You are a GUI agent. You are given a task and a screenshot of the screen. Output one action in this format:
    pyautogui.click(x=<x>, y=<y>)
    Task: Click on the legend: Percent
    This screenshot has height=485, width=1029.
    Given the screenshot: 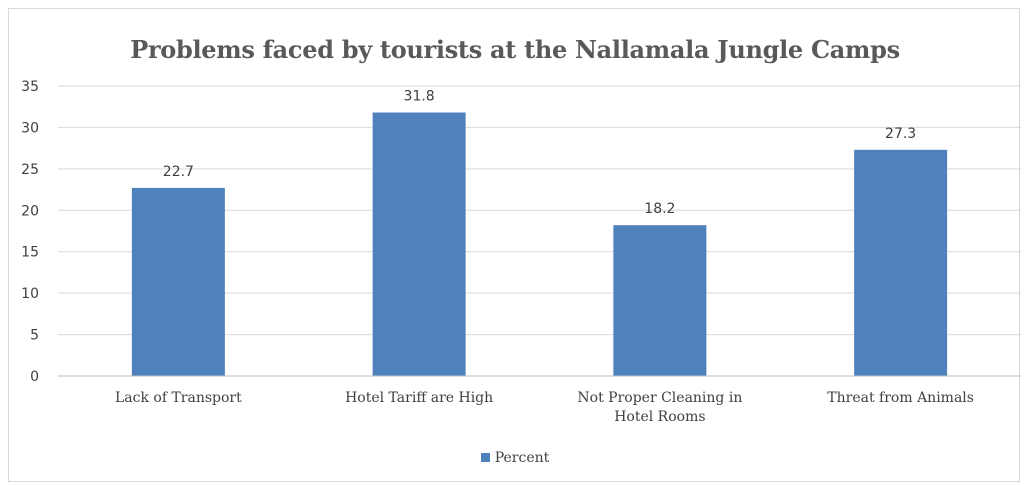 What is the action you would take?
    pyautogui.click(x=515, y=458)
    